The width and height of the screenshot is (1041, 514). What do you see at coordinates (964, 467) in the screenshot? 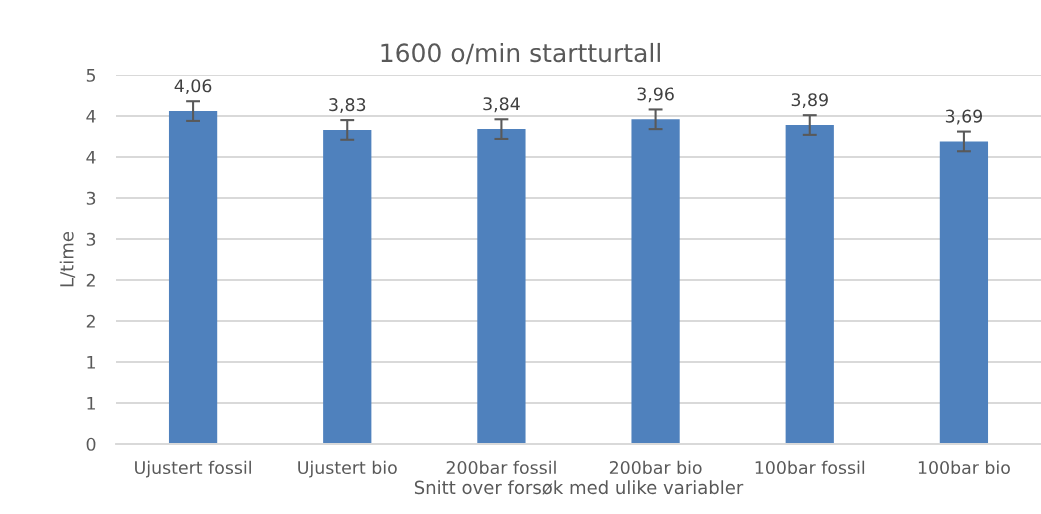
I see `x-tick-label: 100bar bio` at bounding box center [964, 467].